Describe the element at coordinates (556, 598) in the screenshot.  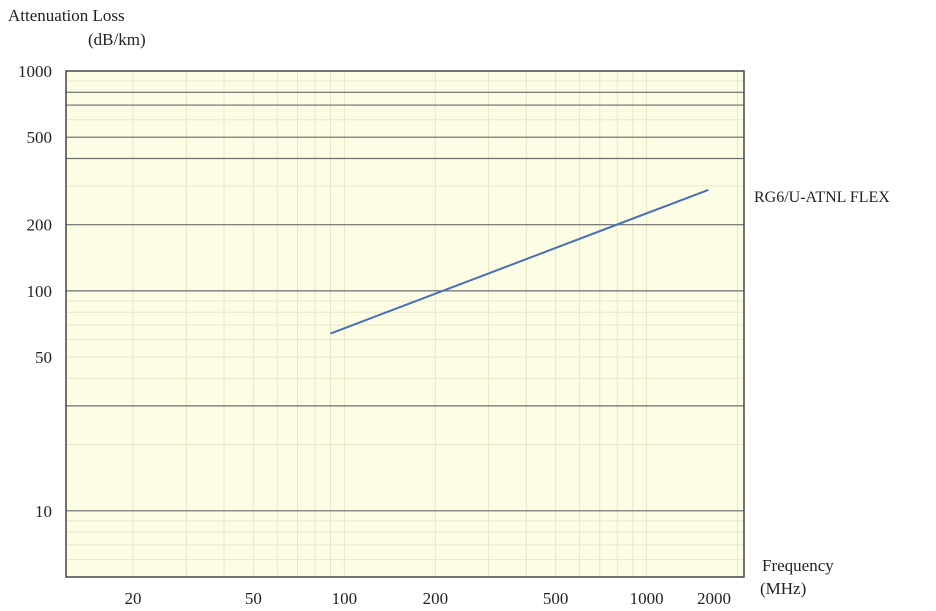
I see `x-tick-label: 500` at that location.